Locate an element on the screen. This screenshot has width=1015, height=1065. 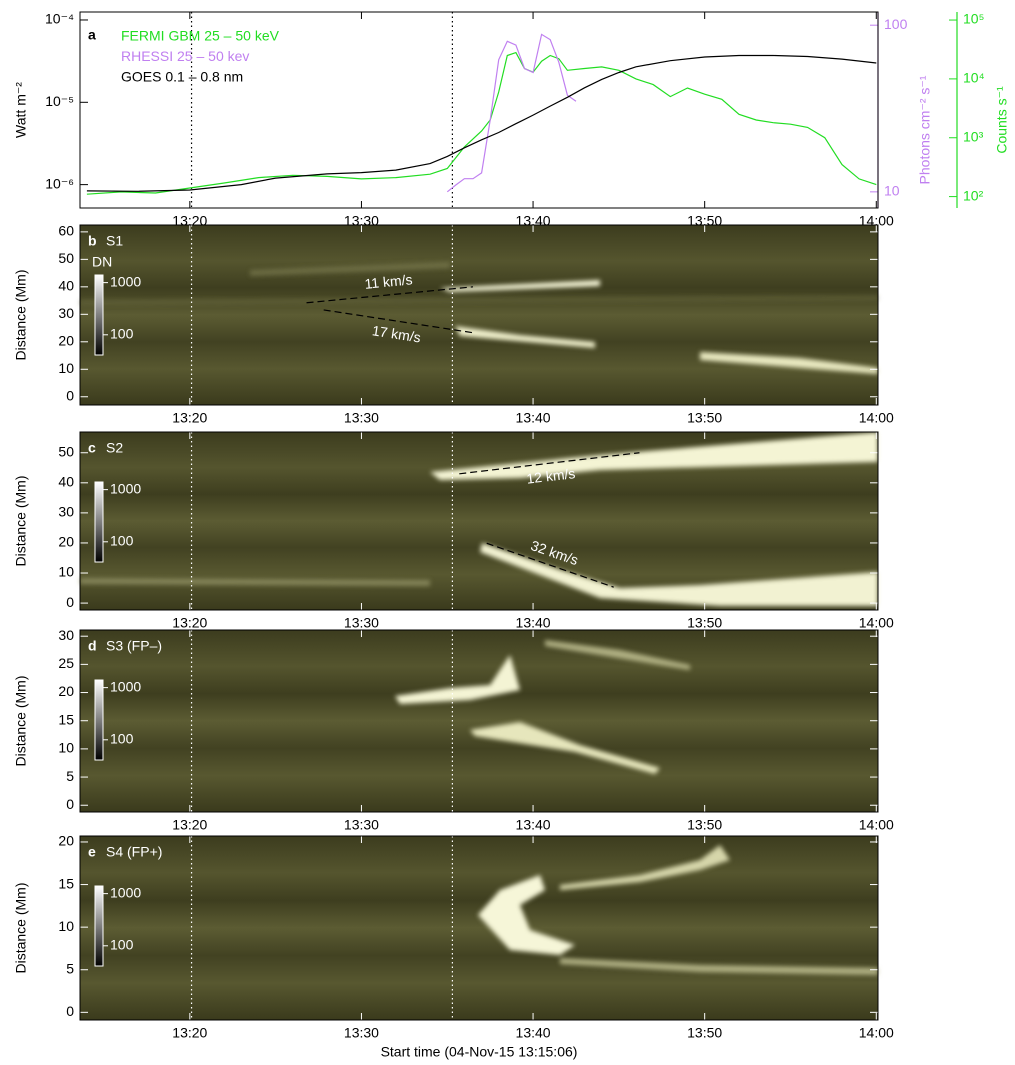
panel-title: S3 (FP–) is located at coordinates (134, 646).